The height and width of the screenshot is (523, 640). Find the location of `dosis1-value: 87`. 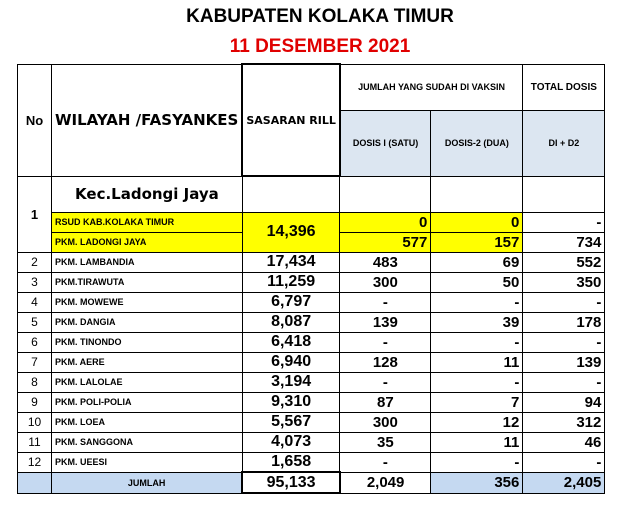

dosis1-value: 87 is located at coordinates (385, 402).